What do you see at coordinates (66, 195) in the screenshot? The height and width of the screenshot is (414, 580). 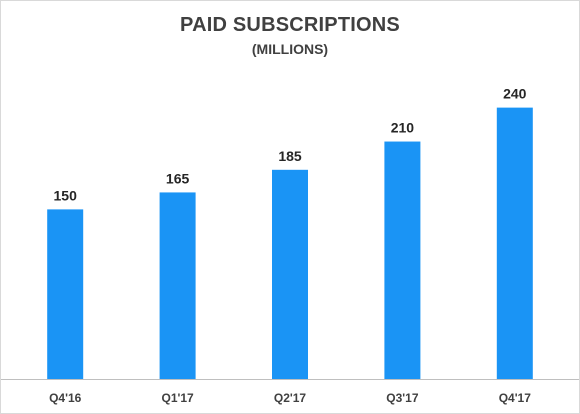 I see `bar-value-label-0: 150` at bounding box center [66, 195].